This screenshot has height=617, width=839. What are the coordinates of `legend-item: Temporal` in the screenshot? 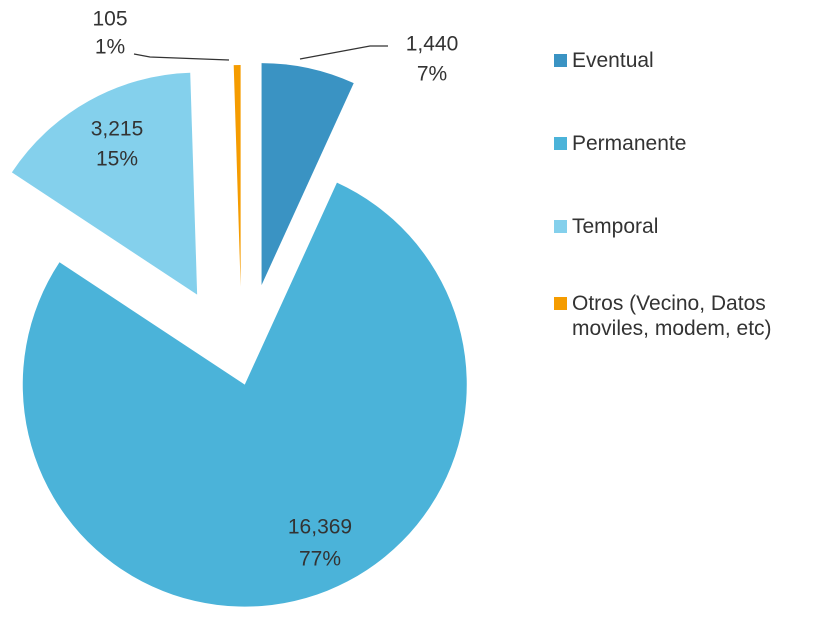 It's located at (684, 226).